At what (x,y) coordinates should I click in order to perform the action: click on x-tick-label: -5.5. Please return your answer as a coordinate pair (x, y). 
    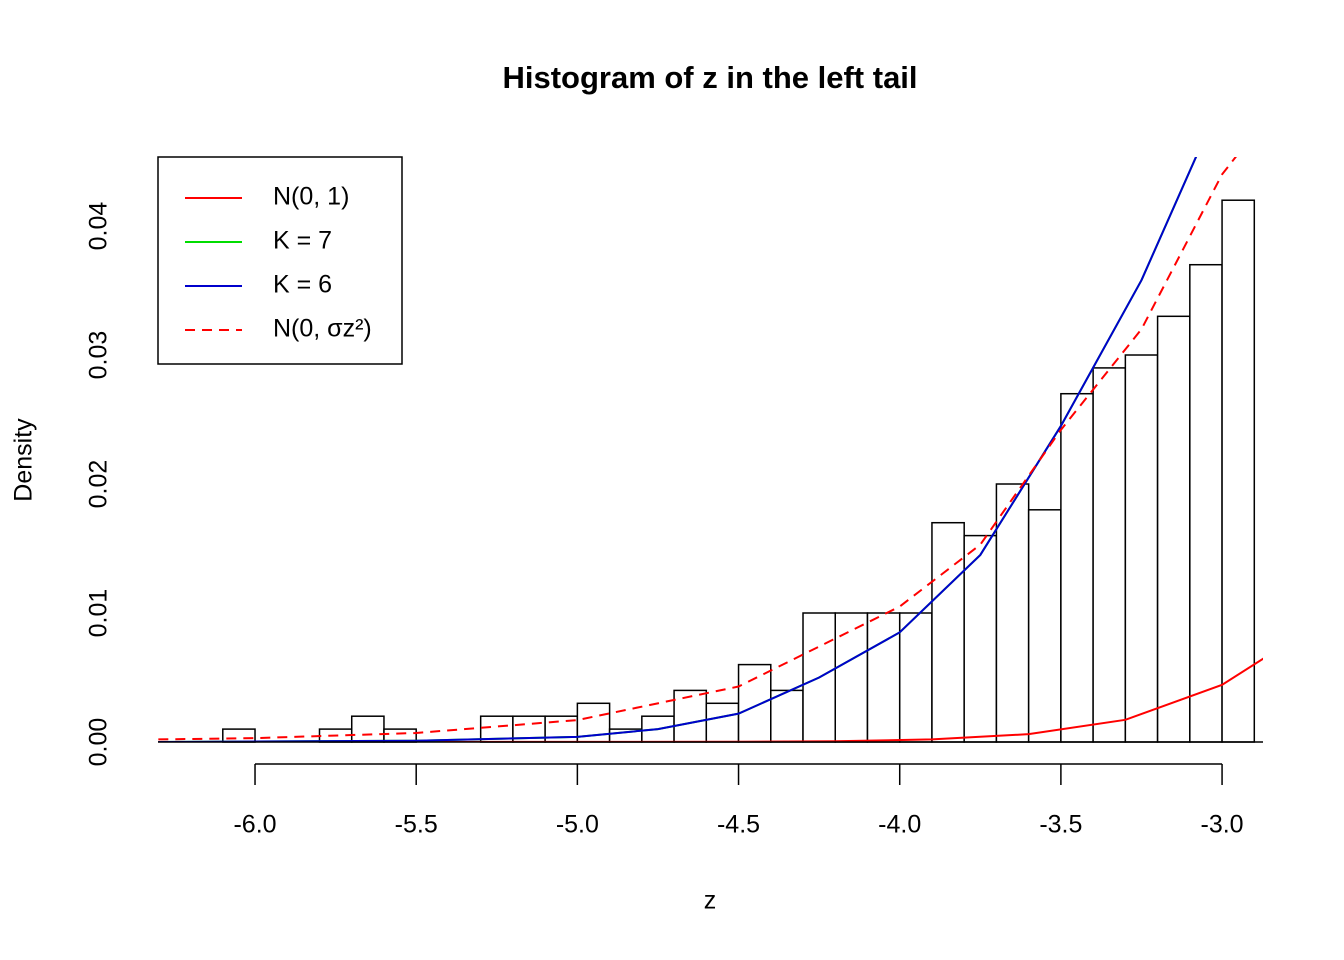
    Looking at the image, I should click on (416, 825).